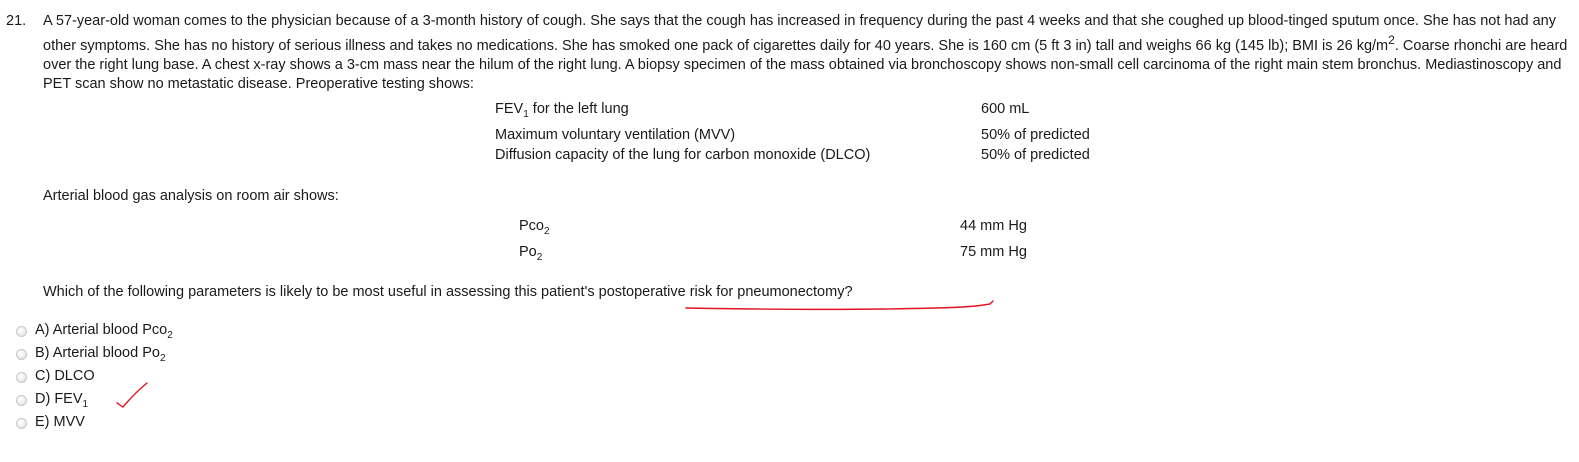 The width and height of the screenshot is (1579, 462). What do you see at coordinates (94, 400) in the screenshot?
I see `answer-option-d: D) FEV1` at bounding box center [94, 400].